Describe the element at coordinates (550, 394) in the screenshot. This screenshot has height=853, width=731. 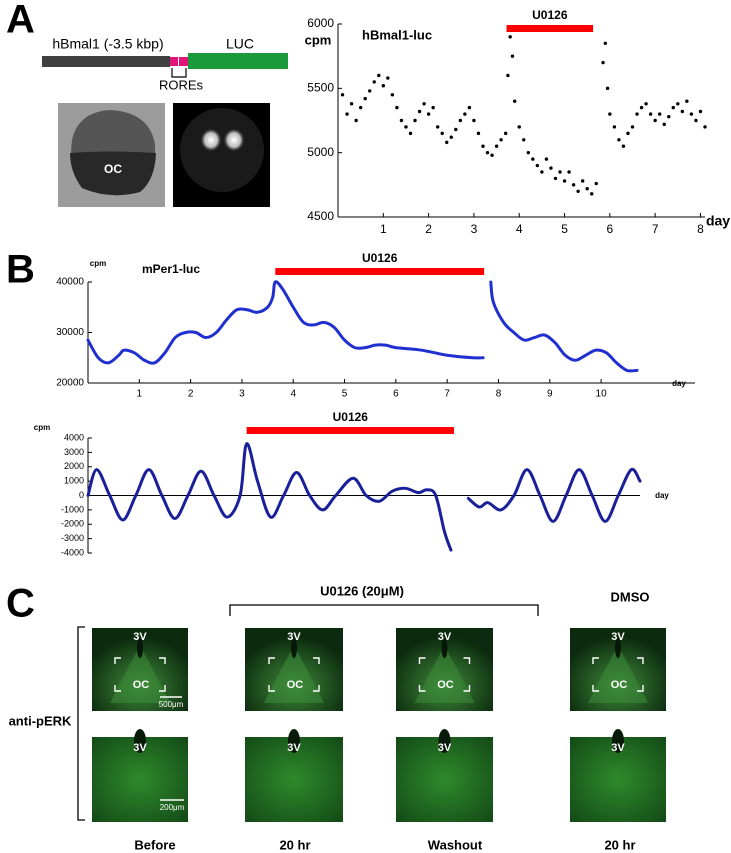
I see `x-tick-label: 9` at that location.